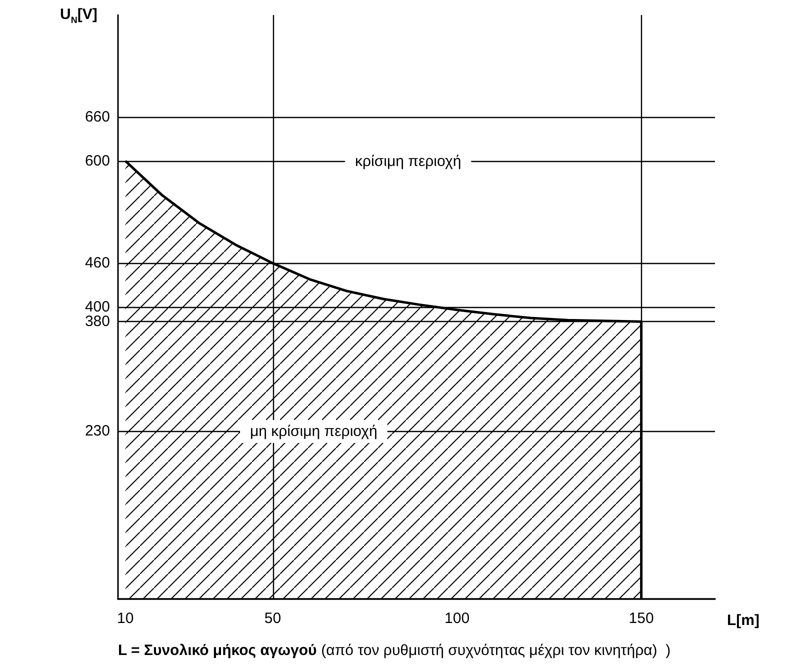 This screenshot has height=671, width=787. I want to click on y-tick-label: 230, so click(97, 431).